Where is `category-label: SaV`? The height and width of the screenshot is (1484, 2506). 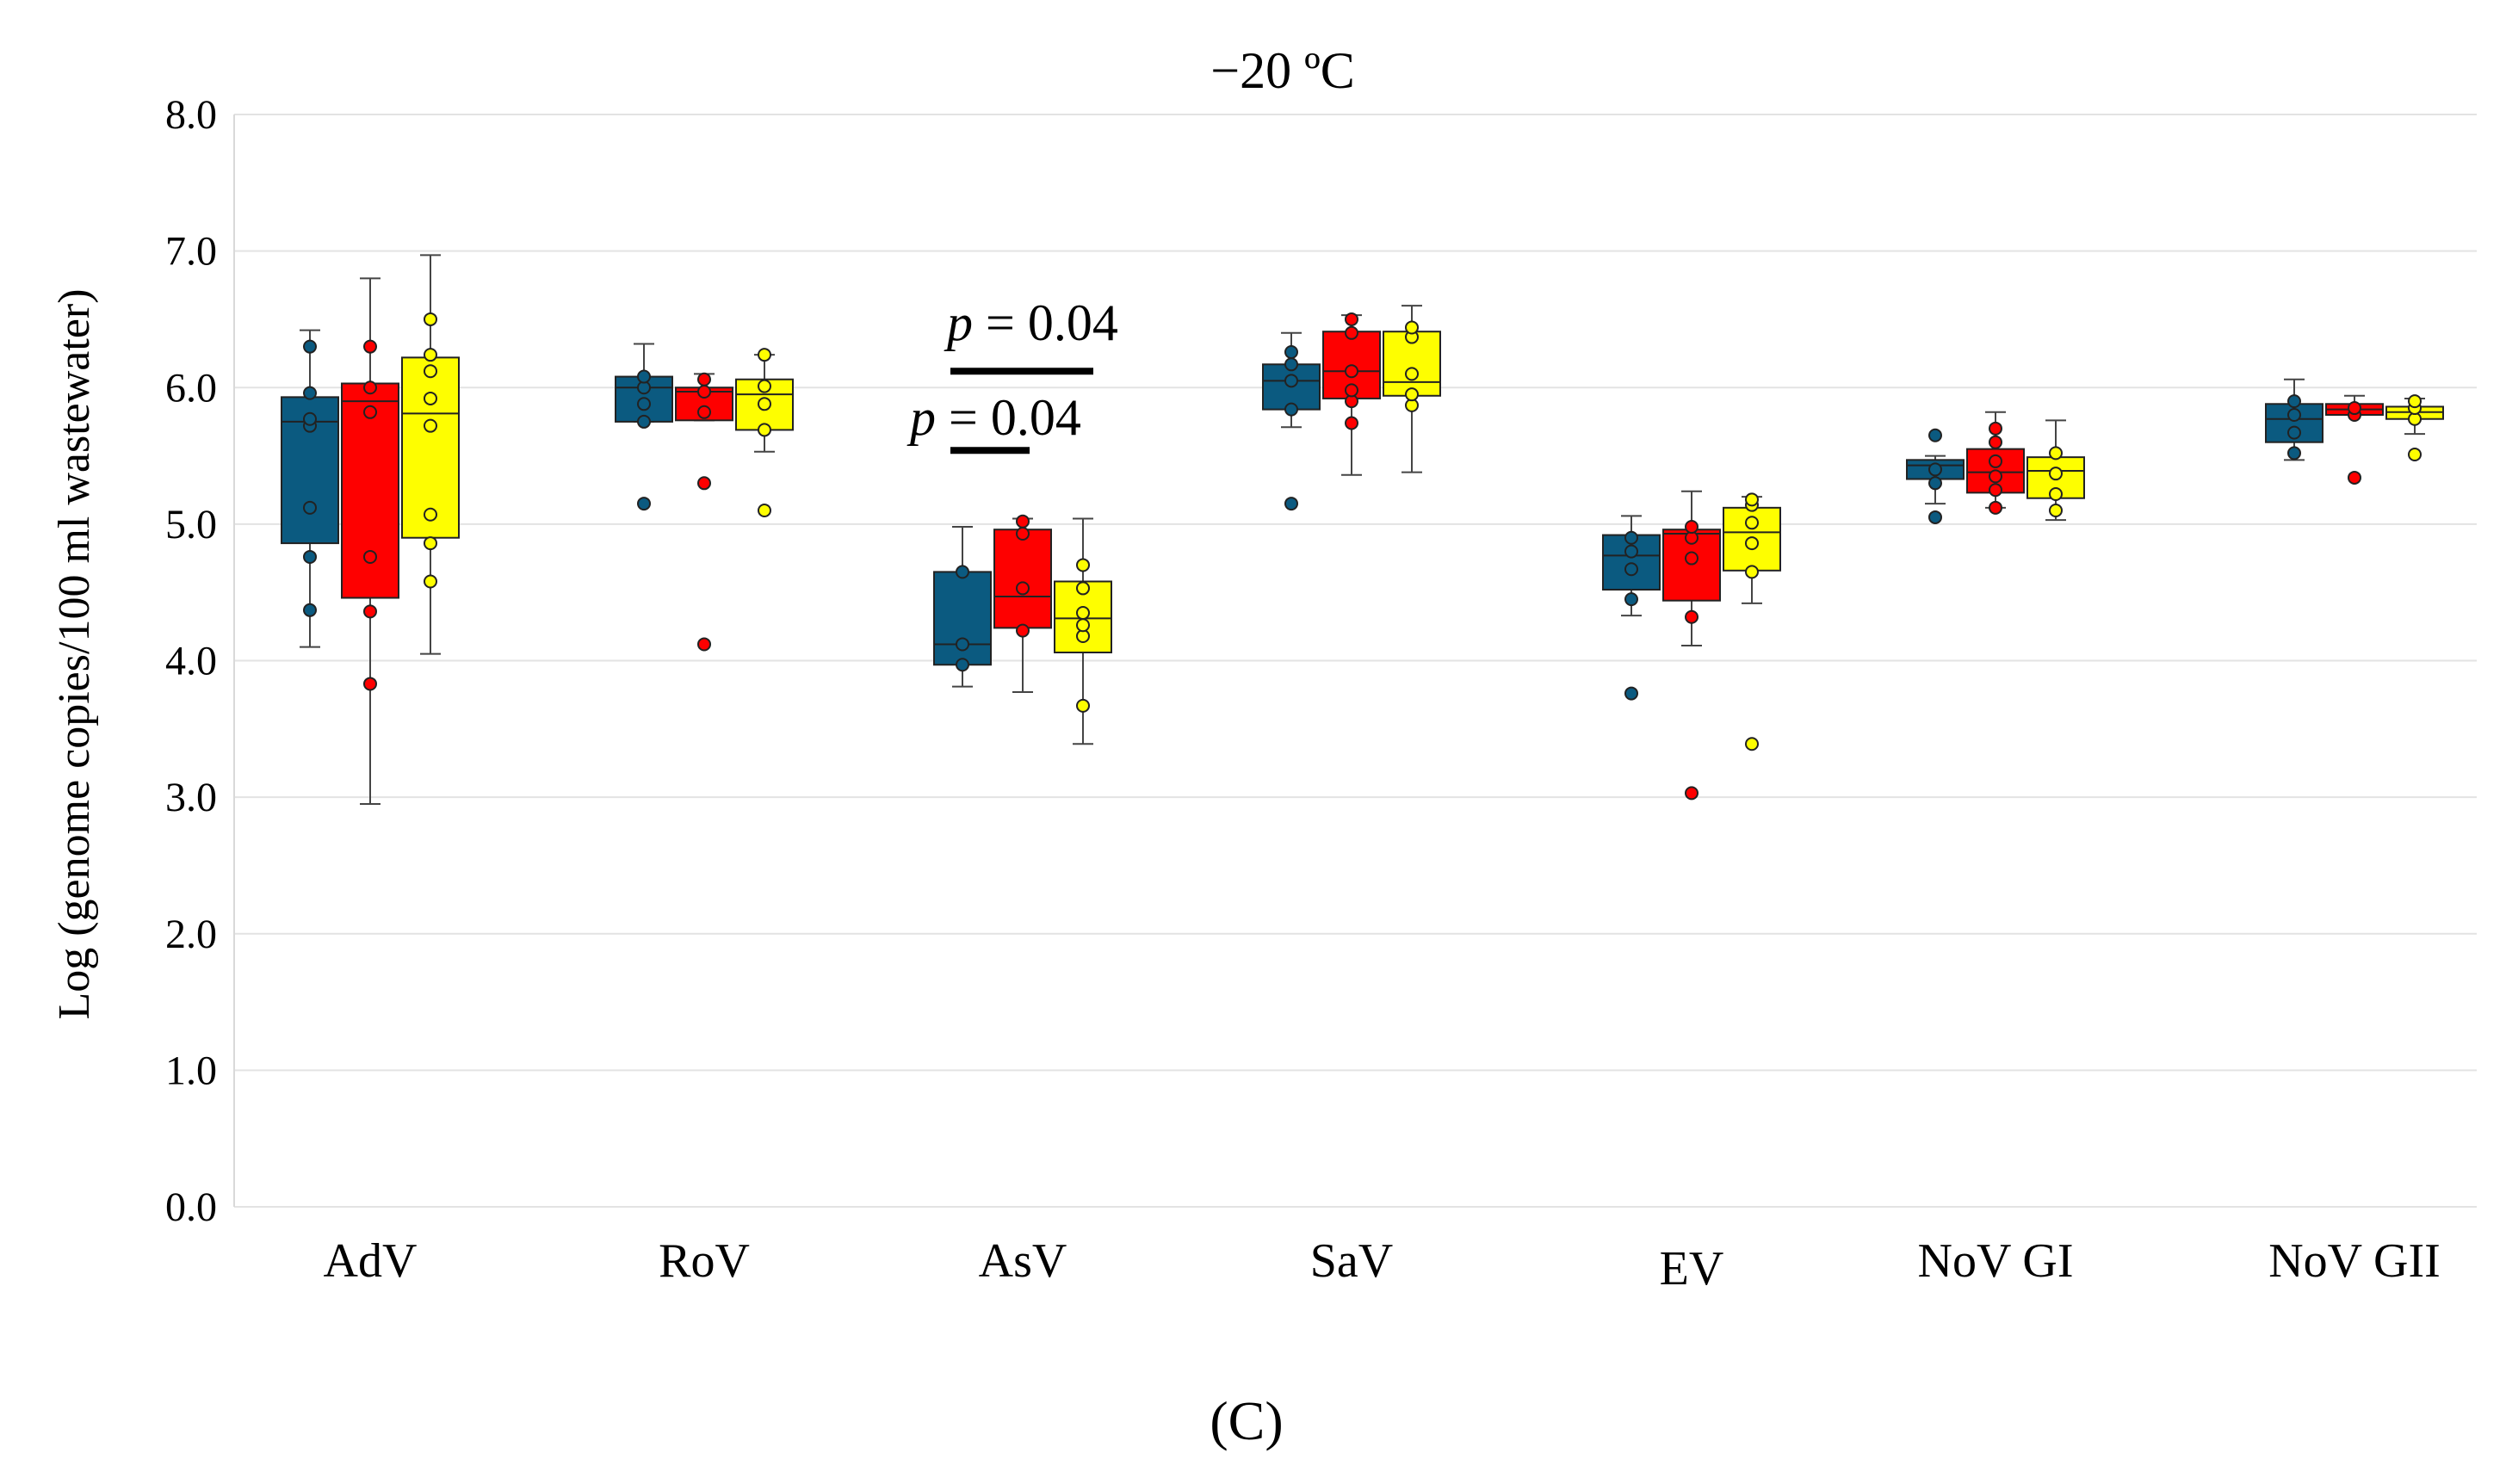 category-label: SaV is located at coordinates (1352, 1261).